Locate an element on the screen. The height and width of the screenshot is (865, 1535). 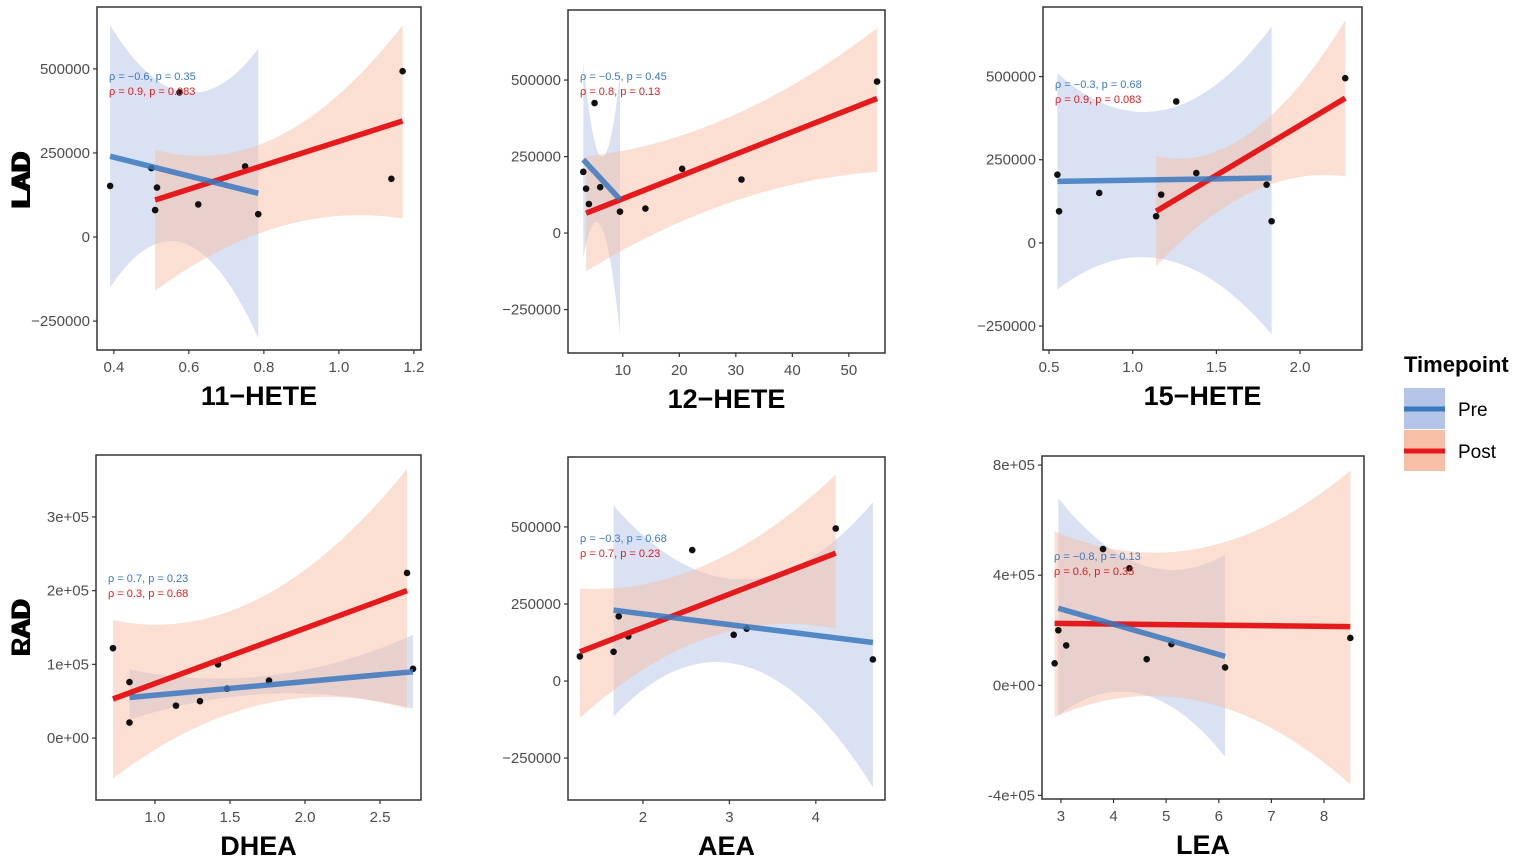
x-axis-title: LEA is located at coordinates (1203, 845).